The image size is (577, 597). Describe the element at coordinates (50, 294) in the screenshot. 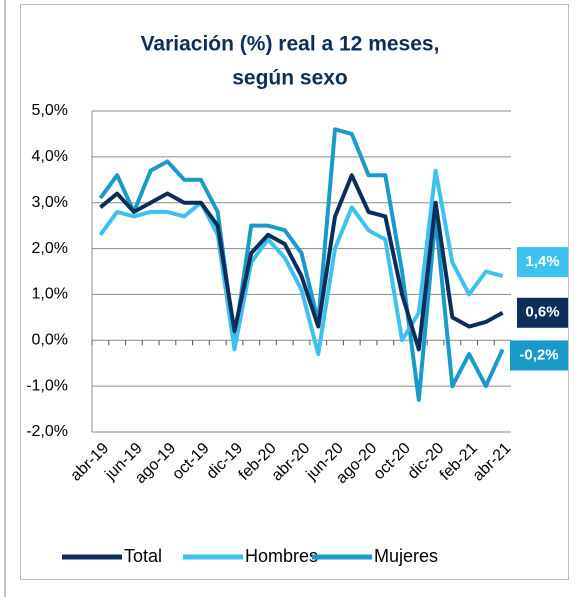

I see `y-tick-label: 1,0%` at that location.